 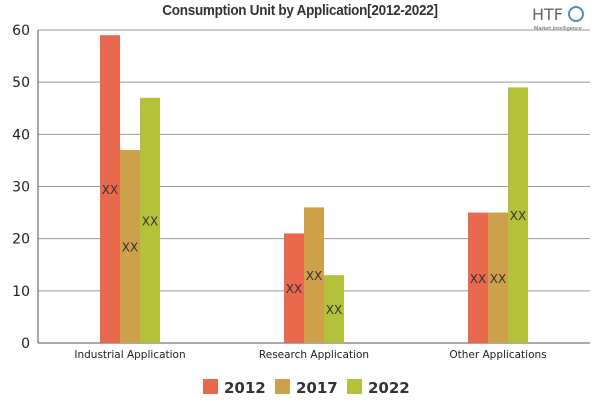 I want to click on y-tick-label: 0, so click(x=25, y=344).